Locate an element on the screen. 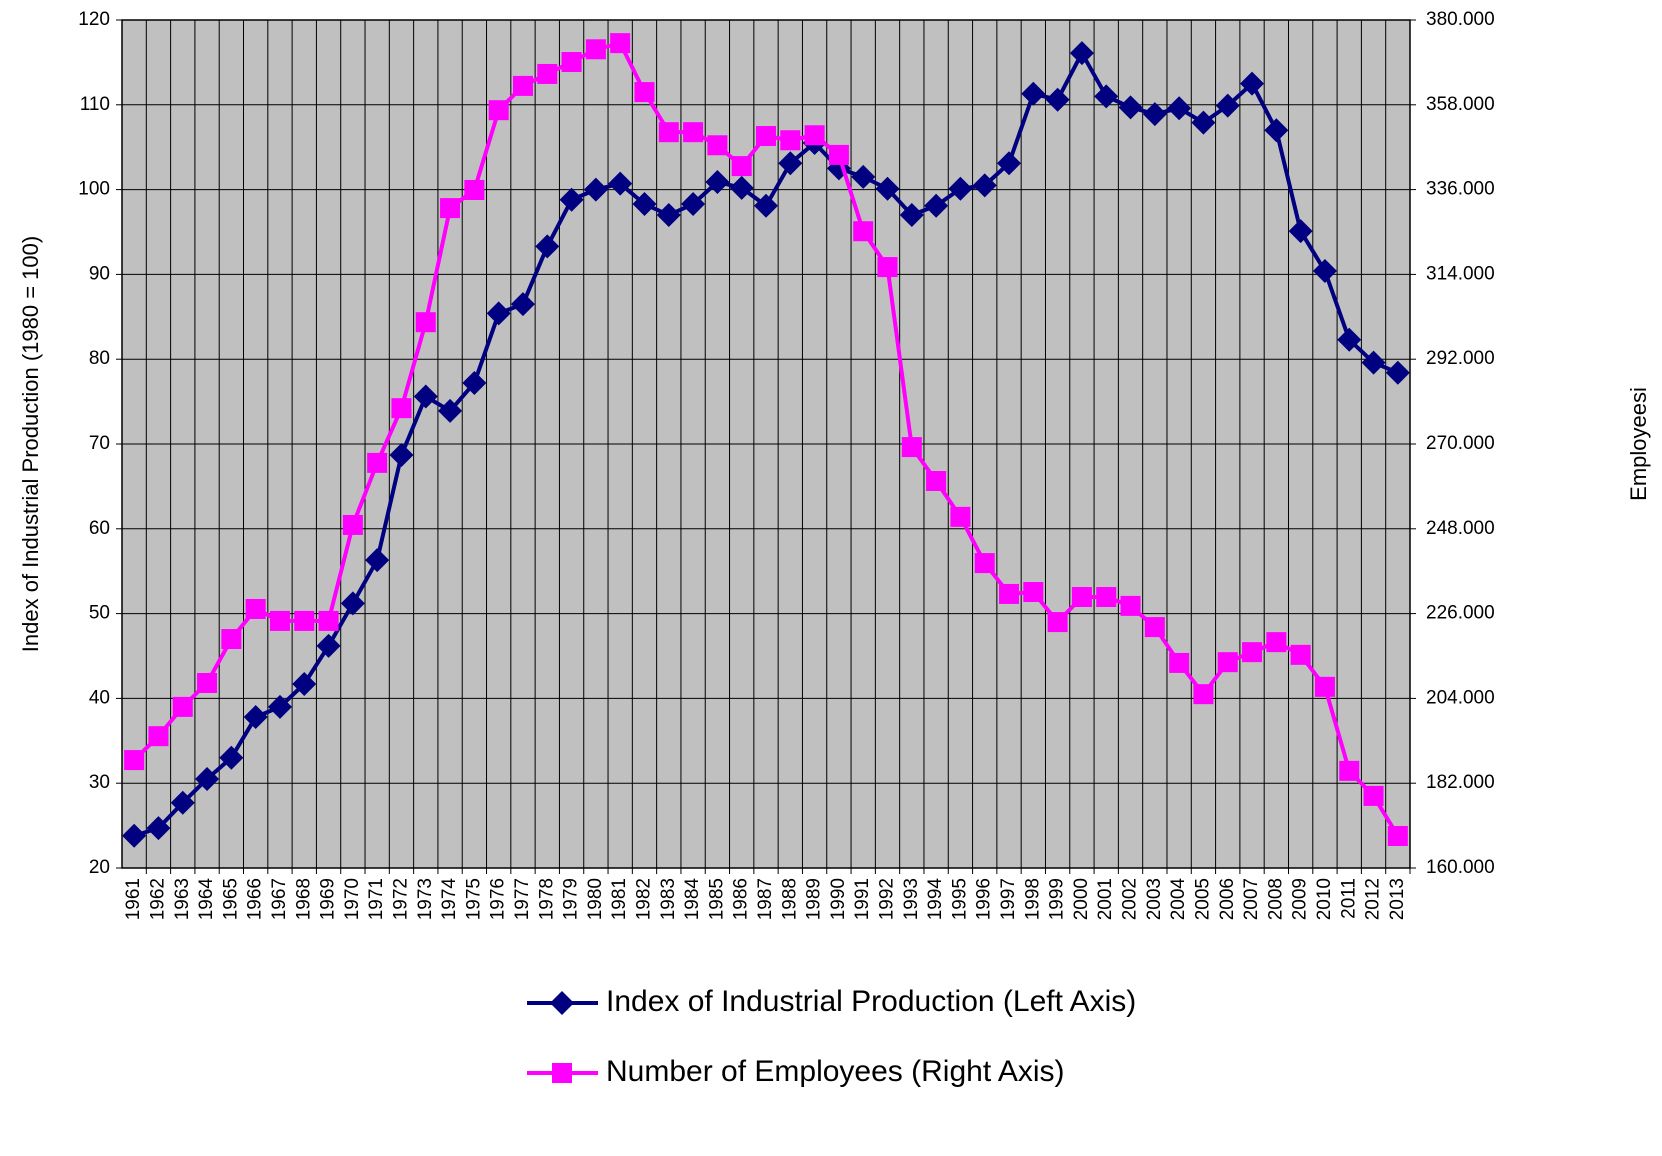 The height and width of the screenshot is (1156, 1662). x-tick-label: 1985 is located at coordinates (716, 899).